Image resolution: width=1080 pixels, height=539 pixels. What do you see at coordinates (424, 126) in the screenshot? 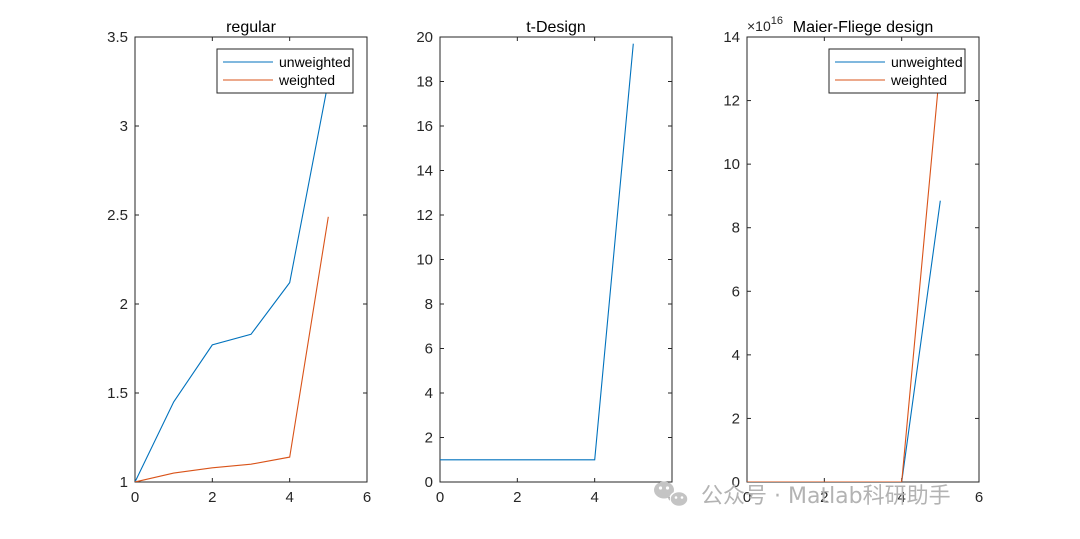
I see `y-tick-label: 16` at bounding box center [424, 126].